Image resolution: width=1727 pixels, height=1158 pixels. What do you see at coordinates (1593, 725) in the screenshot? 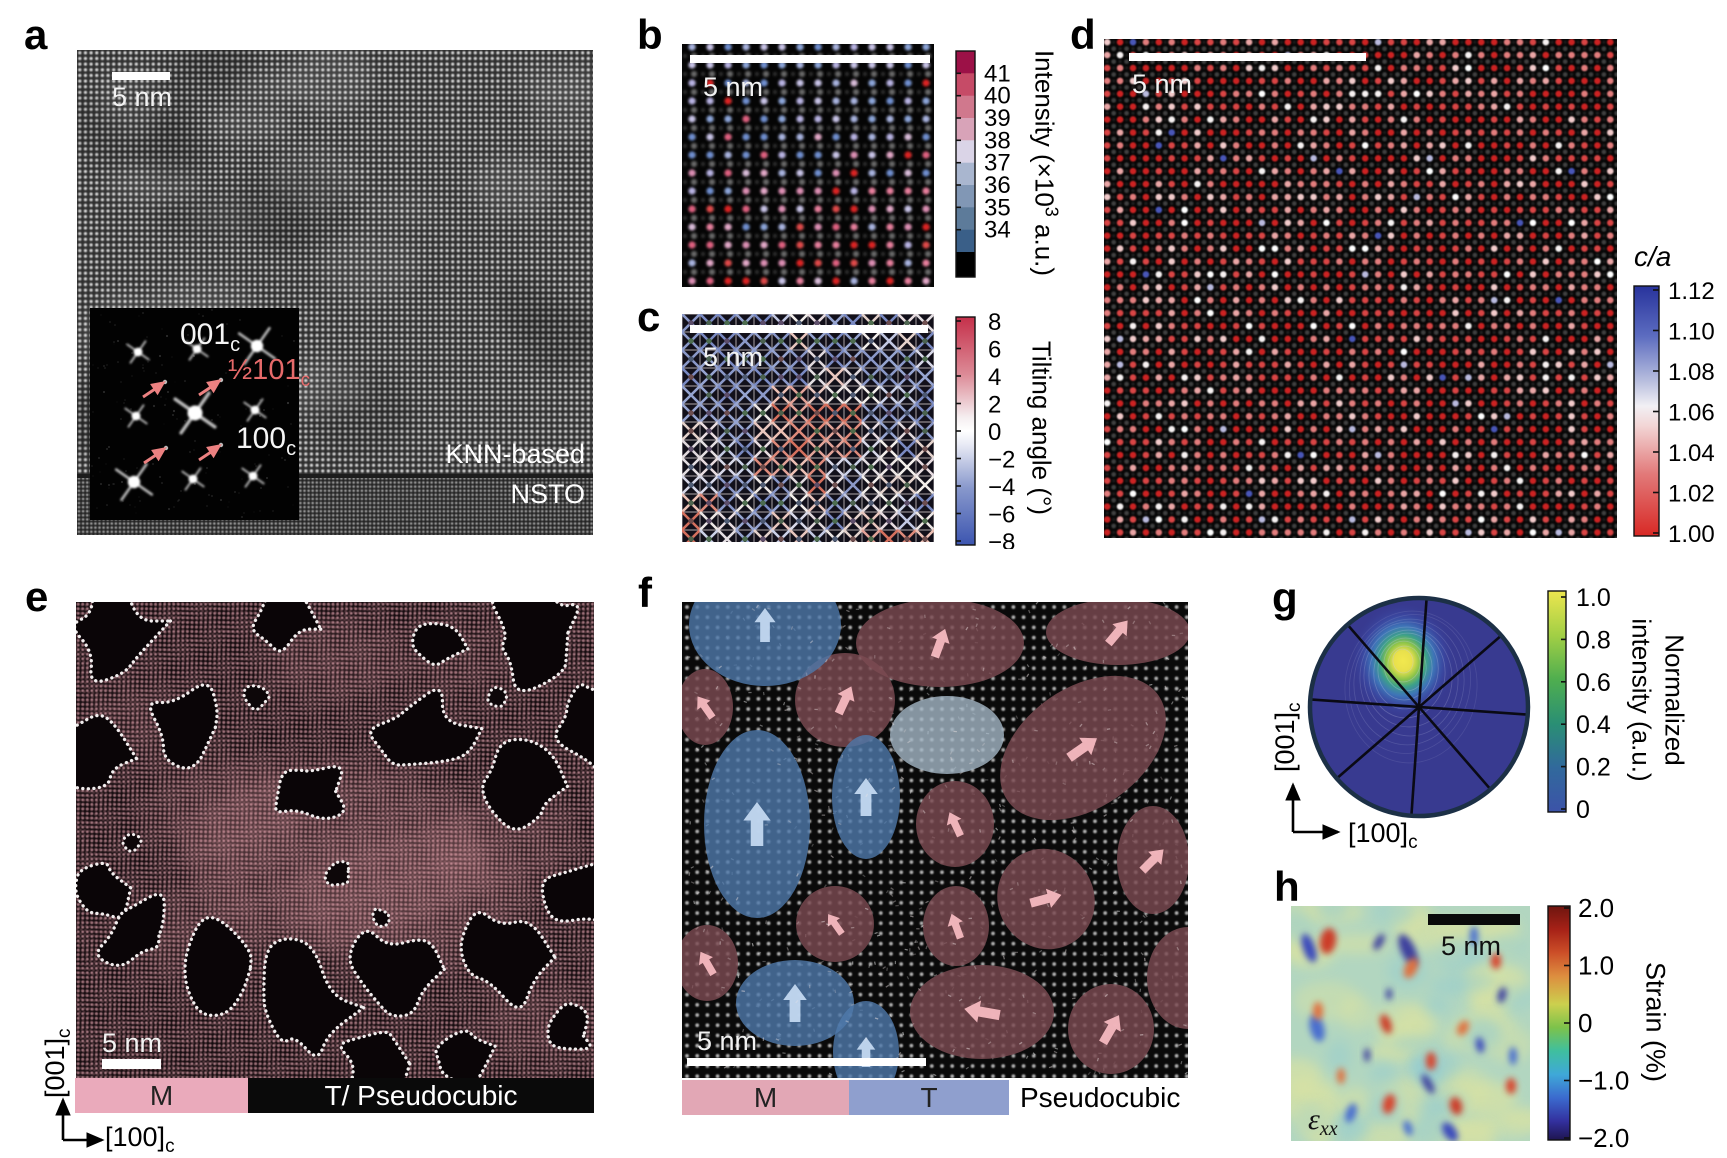
I see `svg-text: 0.4` at bounding box center [1593, 725].